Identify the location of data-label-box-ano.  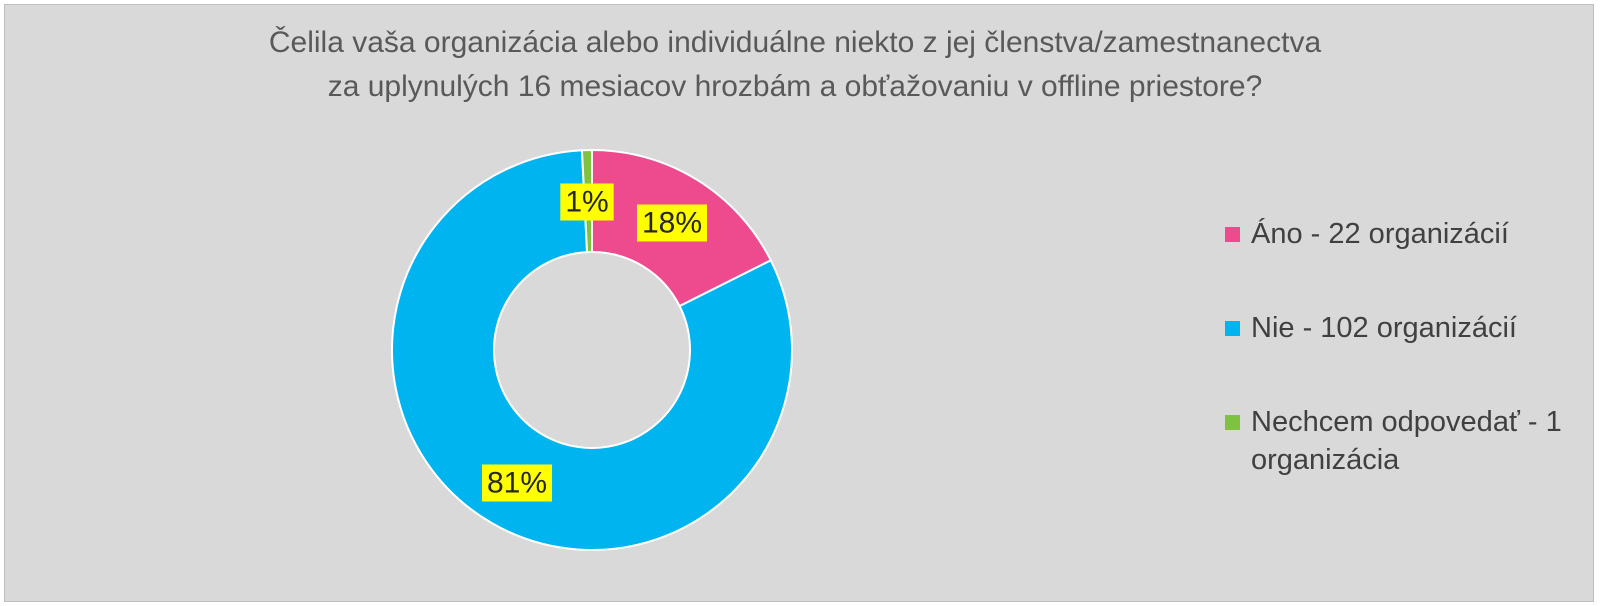
(672, 223).